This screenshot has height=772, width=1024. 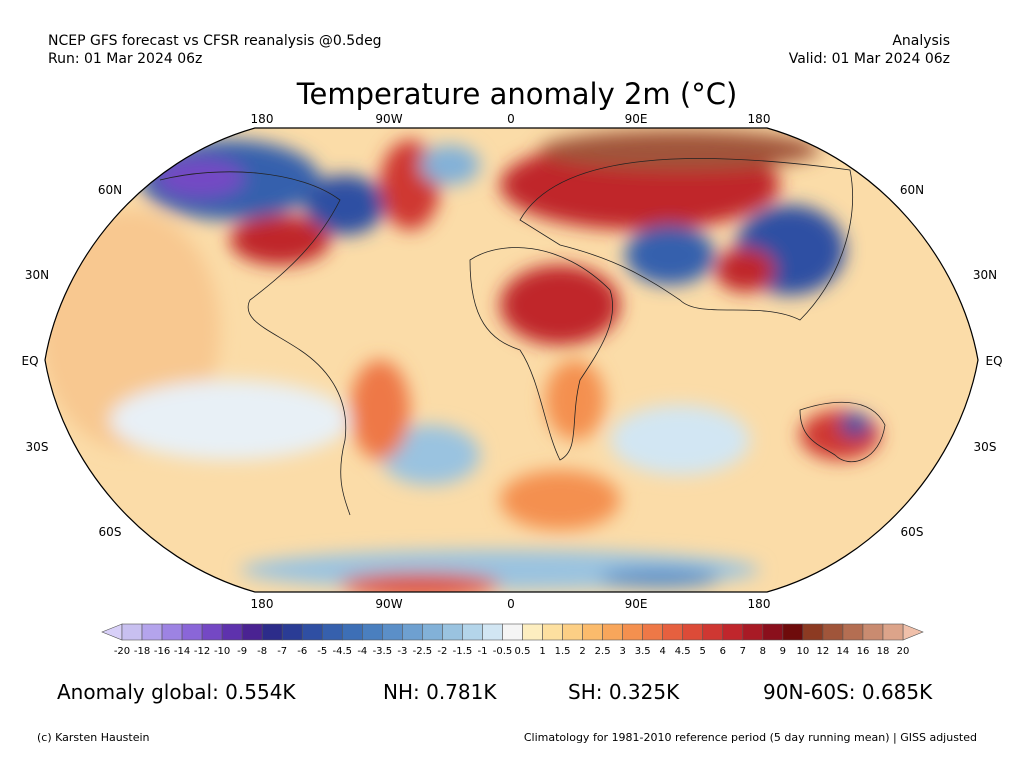 What do you see at coordinates (262, 651) in the screenshot?
I see `colorbar-label: -8` at bounding box center [262, 651].